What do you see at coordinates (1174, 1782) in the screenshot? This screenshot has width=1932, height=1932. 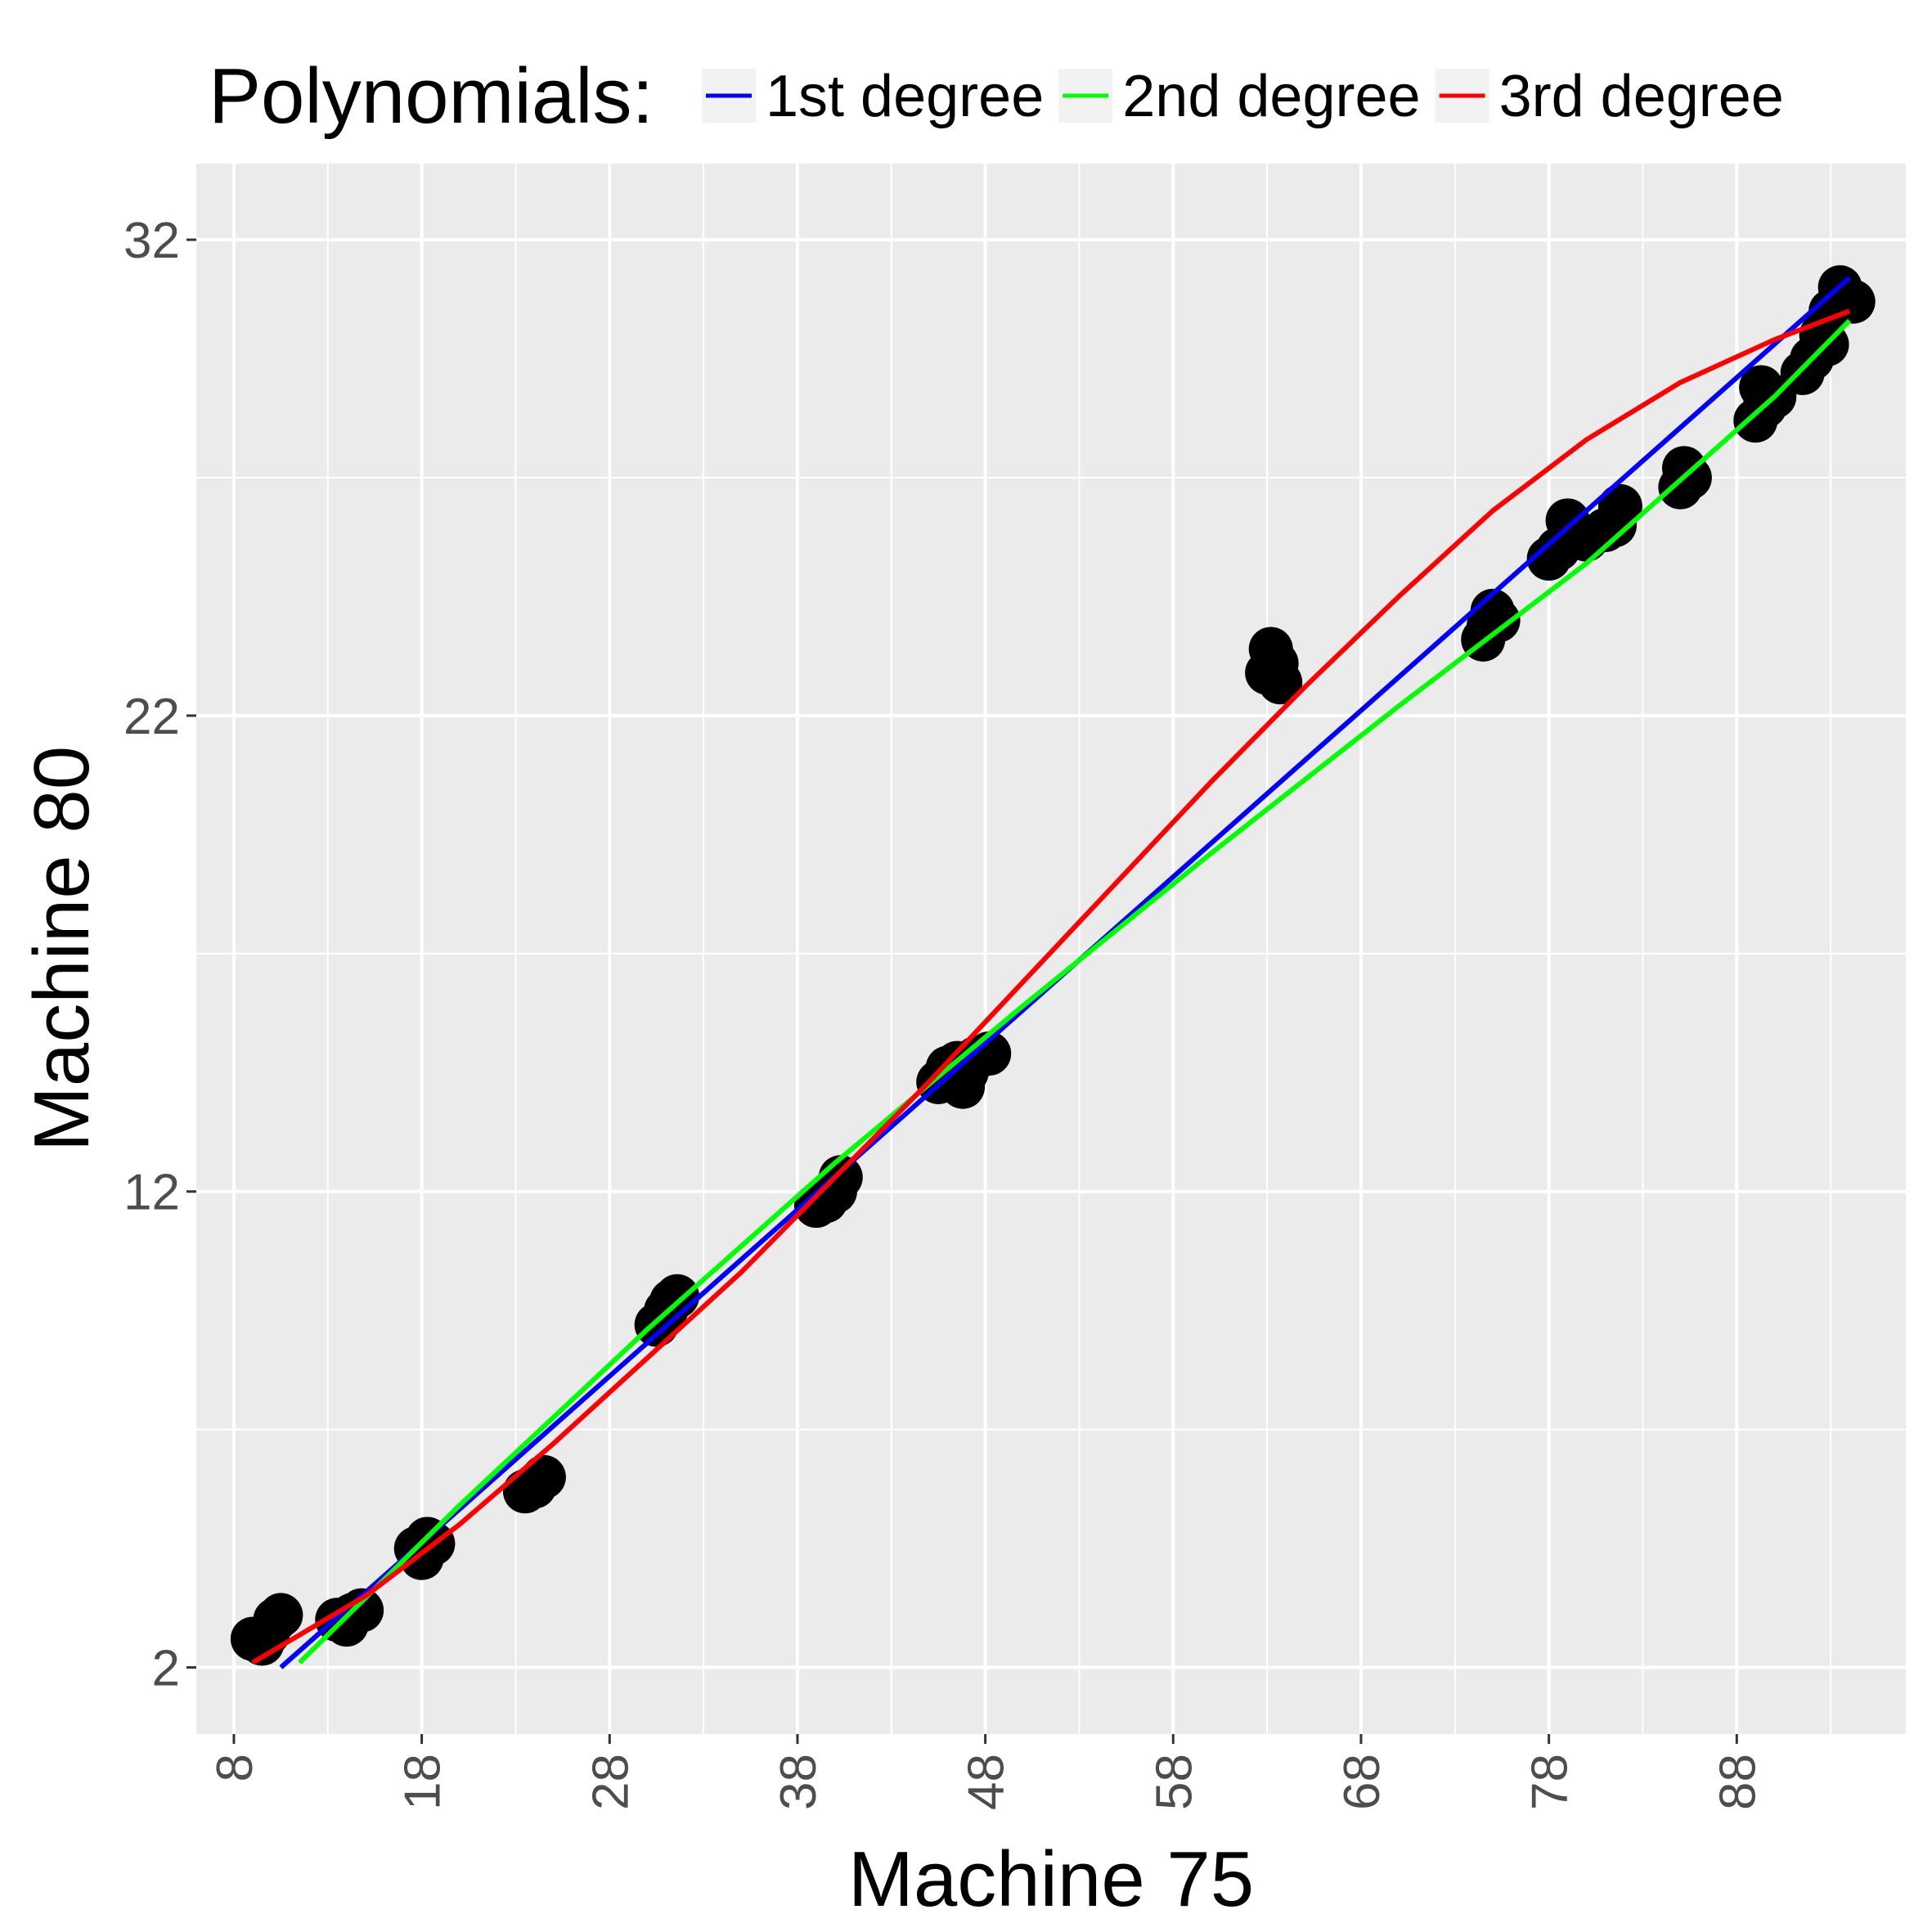 I see `x-tick-label: 58` at bounding box center [1174, 1782].